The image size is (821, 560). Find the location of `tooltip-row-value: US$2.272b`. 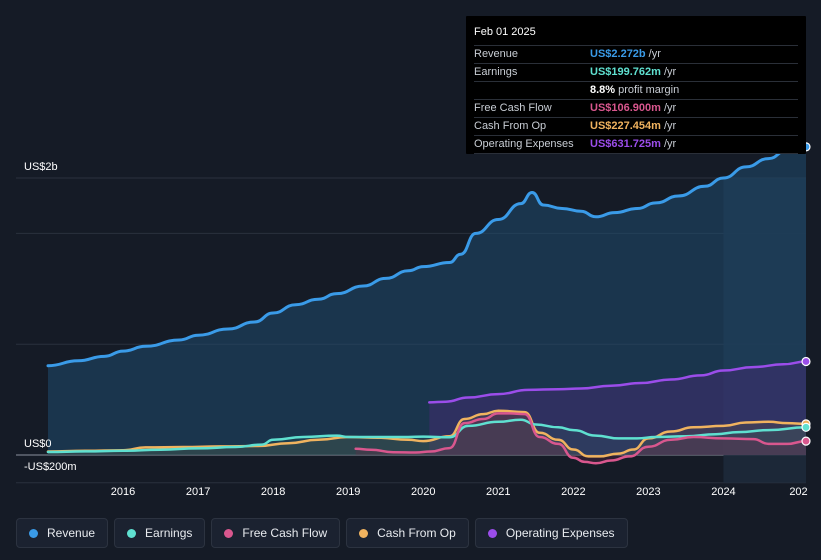

tooltip-row-value: US$2.272b is located at coordinates (618, 54).